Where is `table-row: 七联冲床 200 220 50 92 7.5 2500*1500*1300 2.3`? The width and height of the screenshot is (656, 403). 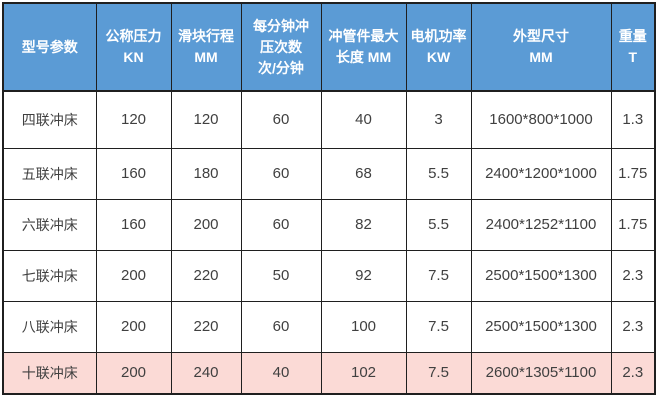
table-row: 七联冲床 200 220 50 92 7.5 2500*1500*1300 2.3 is located at coordinates (329, 275).